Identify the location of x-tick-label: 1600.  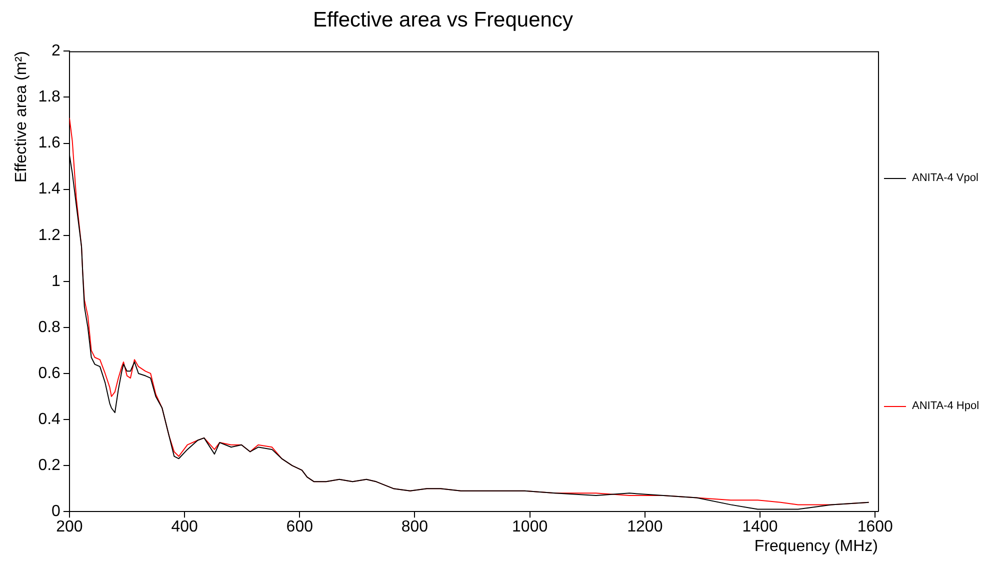
(875, 527).